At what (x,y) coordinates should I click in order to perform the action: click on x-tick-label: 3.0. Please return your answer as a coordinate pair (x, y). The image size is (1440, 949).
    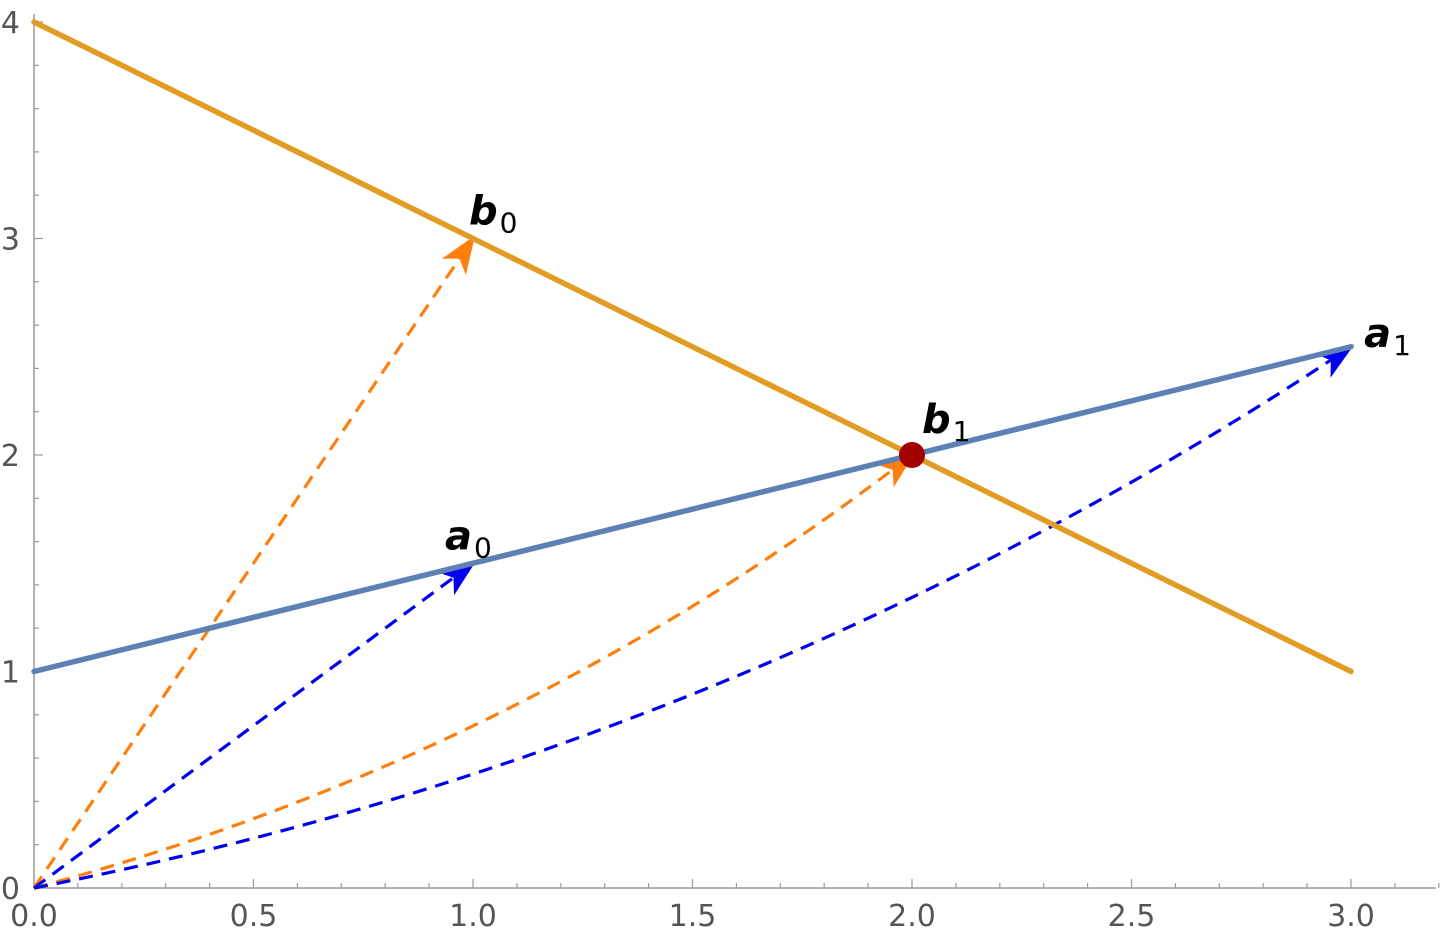
    Looking at the image, I should click on (1351, 916).